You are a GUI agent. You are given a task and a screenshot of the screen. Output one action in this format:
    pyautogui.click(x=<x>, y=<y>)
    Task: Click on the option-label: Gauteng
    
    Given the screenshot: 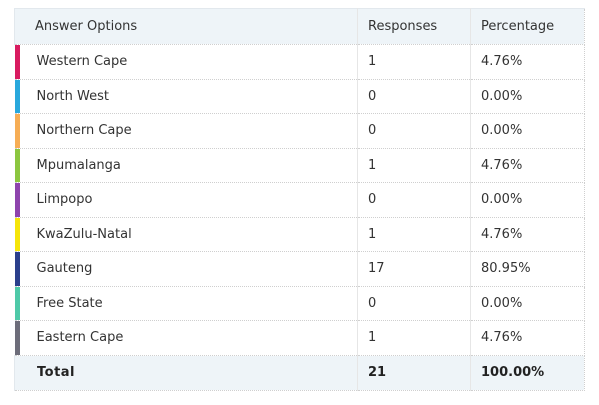 What is the action you would take?
    pyautogui.click(x=64, y=269)
    